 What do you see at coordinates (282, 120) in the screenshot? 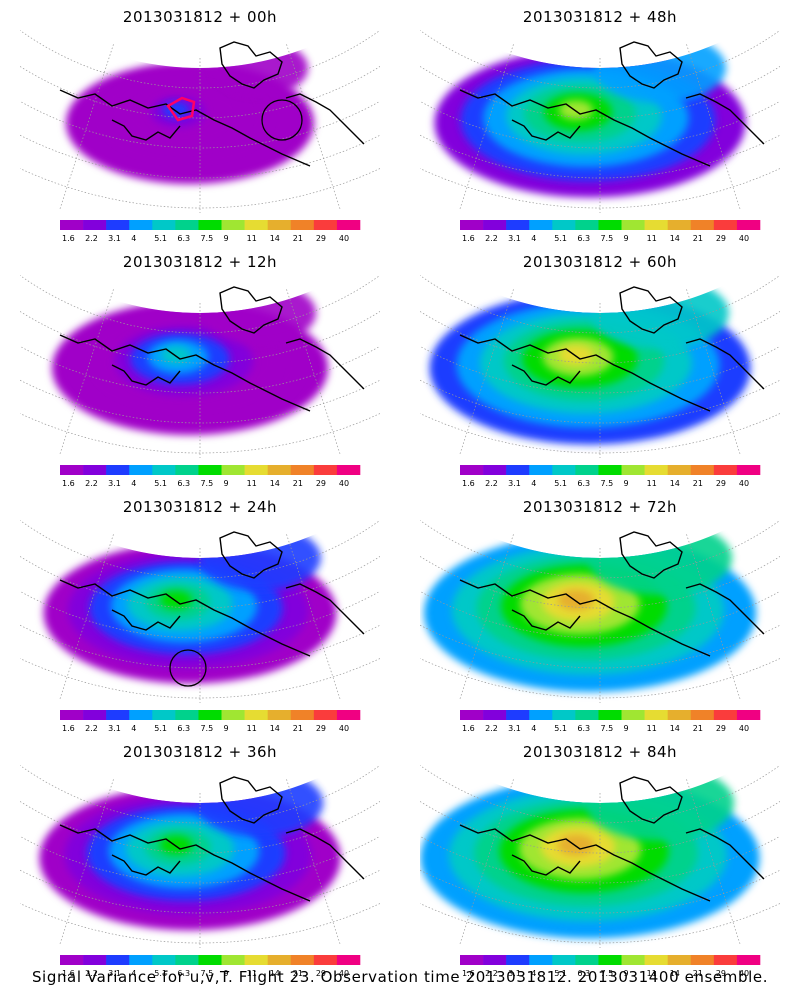
I see `highlight-circle` at bounding box center [282, 120].